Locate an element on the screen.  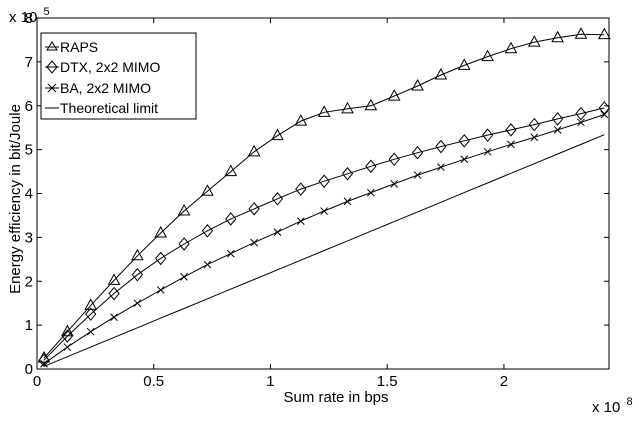
y-axis-label: Energy efficiency in bit/Joule is located at coordinates (15, 199).